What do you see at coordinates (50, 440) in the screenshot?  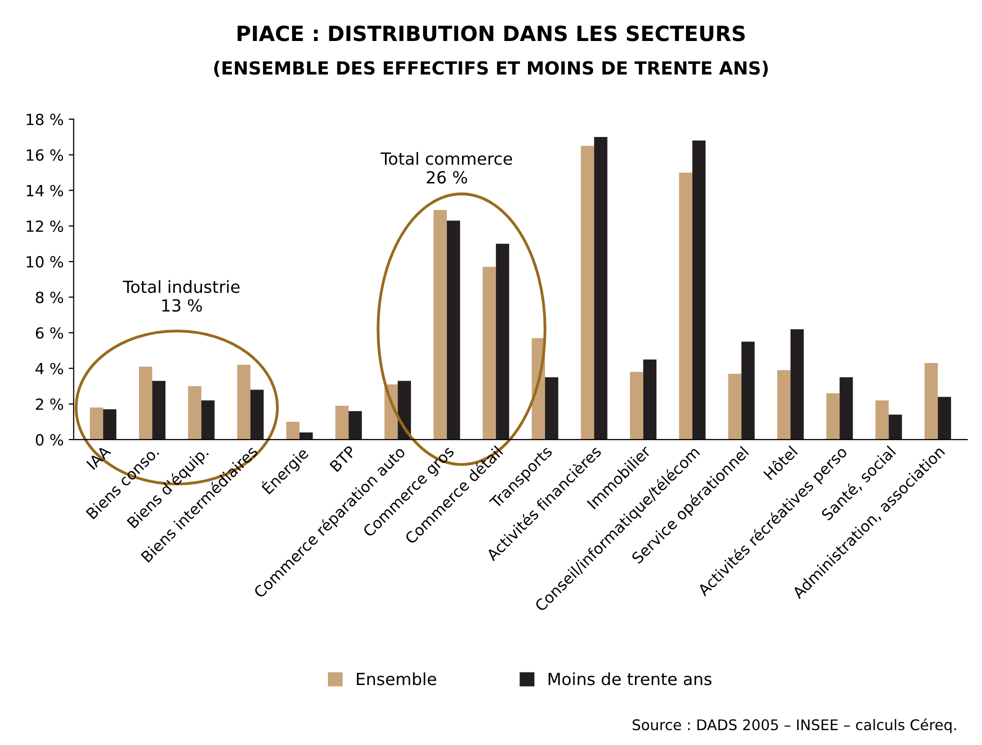 I see `y-tick-label: 0 %` at bounding box center [50, 440].